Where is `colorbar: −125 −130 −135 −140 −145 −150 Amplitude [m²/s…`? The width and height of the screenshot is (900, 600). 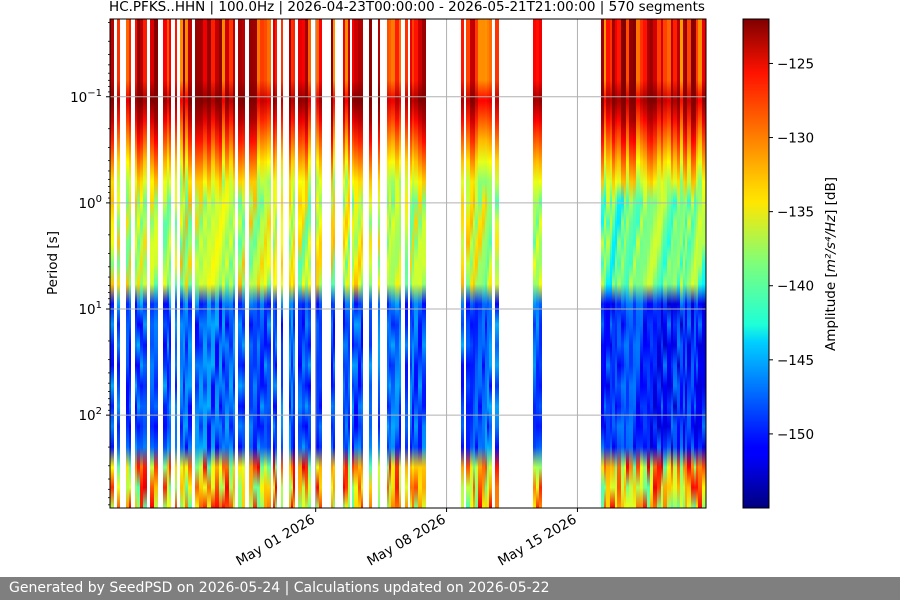 colorbar: −125 −130 −135 −140 −145 −150 Amplitude [m²/s… is located at coordinates (790, 263).